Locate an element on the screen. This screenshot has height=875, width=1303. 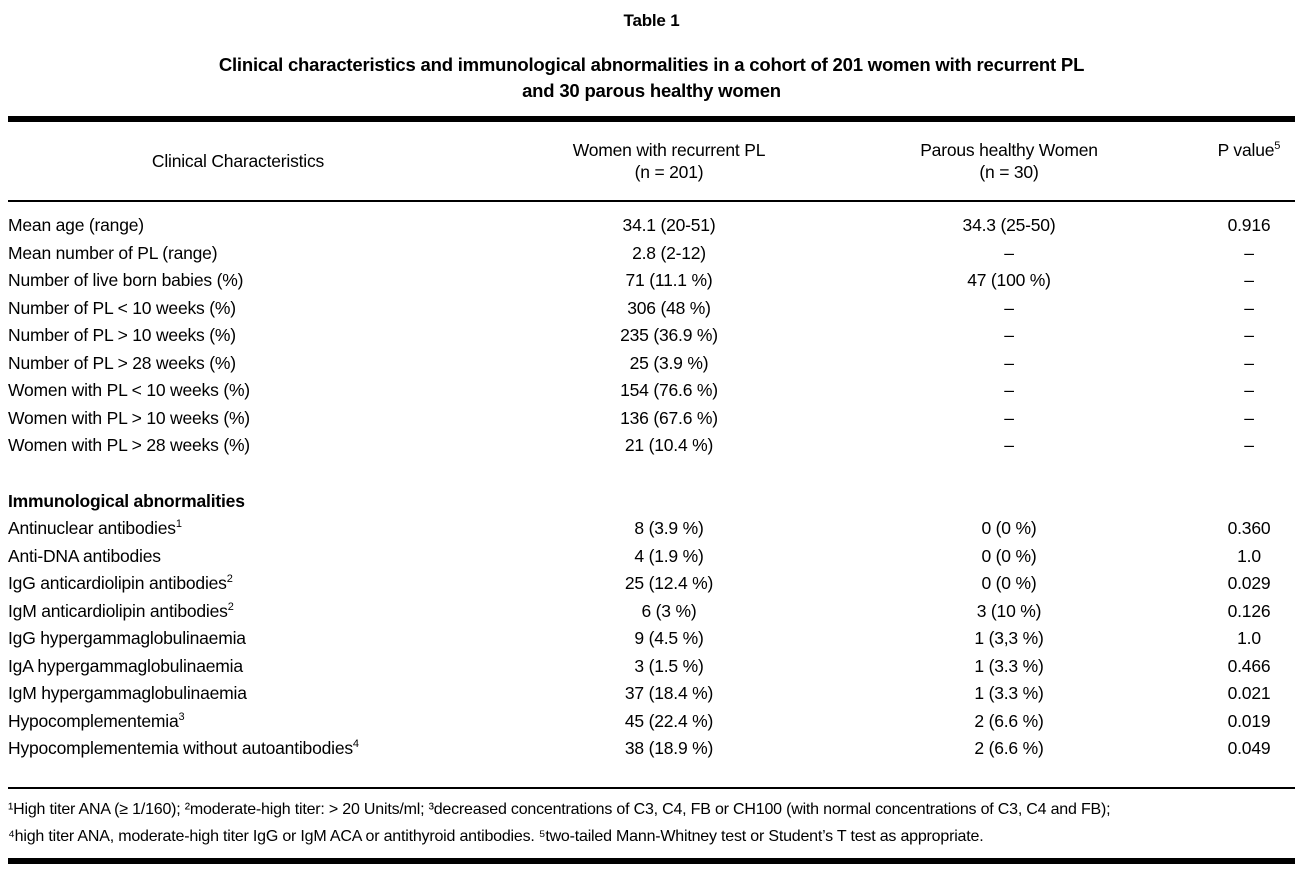
value-p: 0.360 is located at coordinates (1249, 528).